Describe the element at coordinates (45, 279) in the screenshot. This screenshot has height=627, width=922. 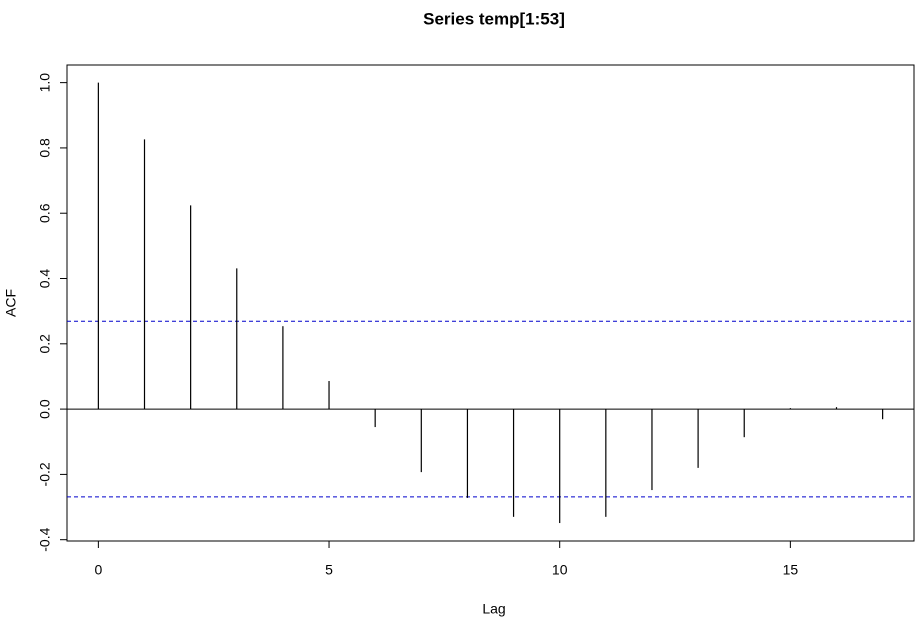
I see `y-tick-label: 0.4` at that location.